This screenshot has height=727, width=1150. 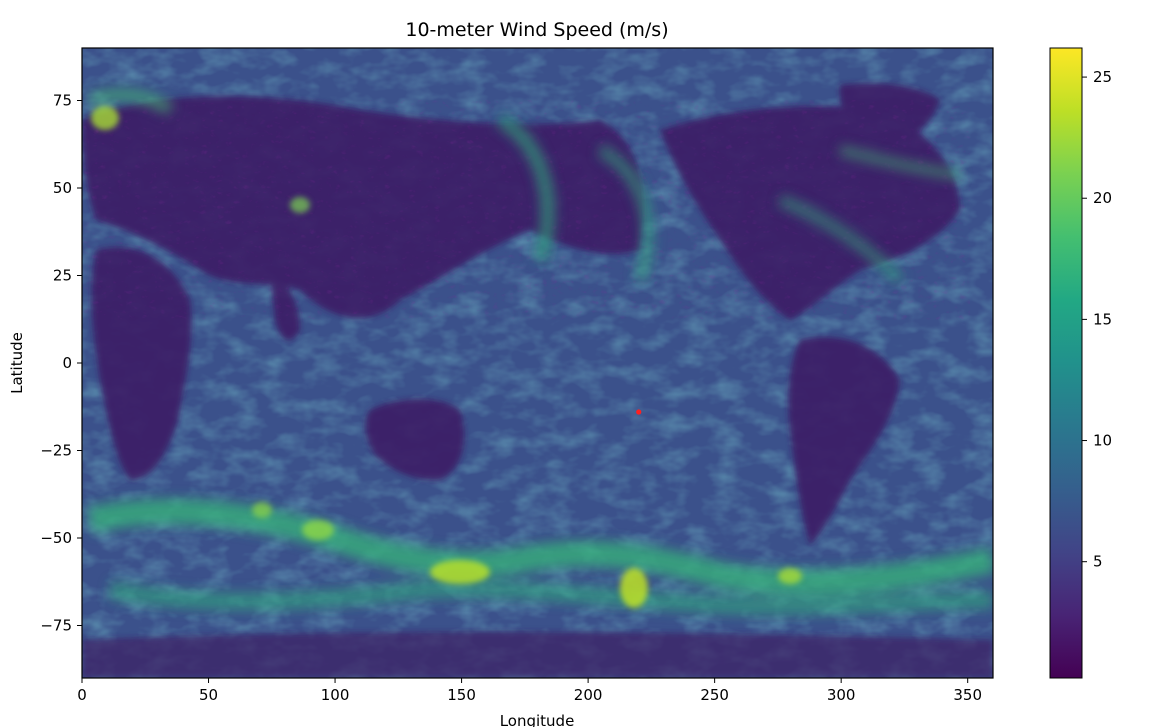 I want to click on colorbar-frame, so click(x=1066, y=363).